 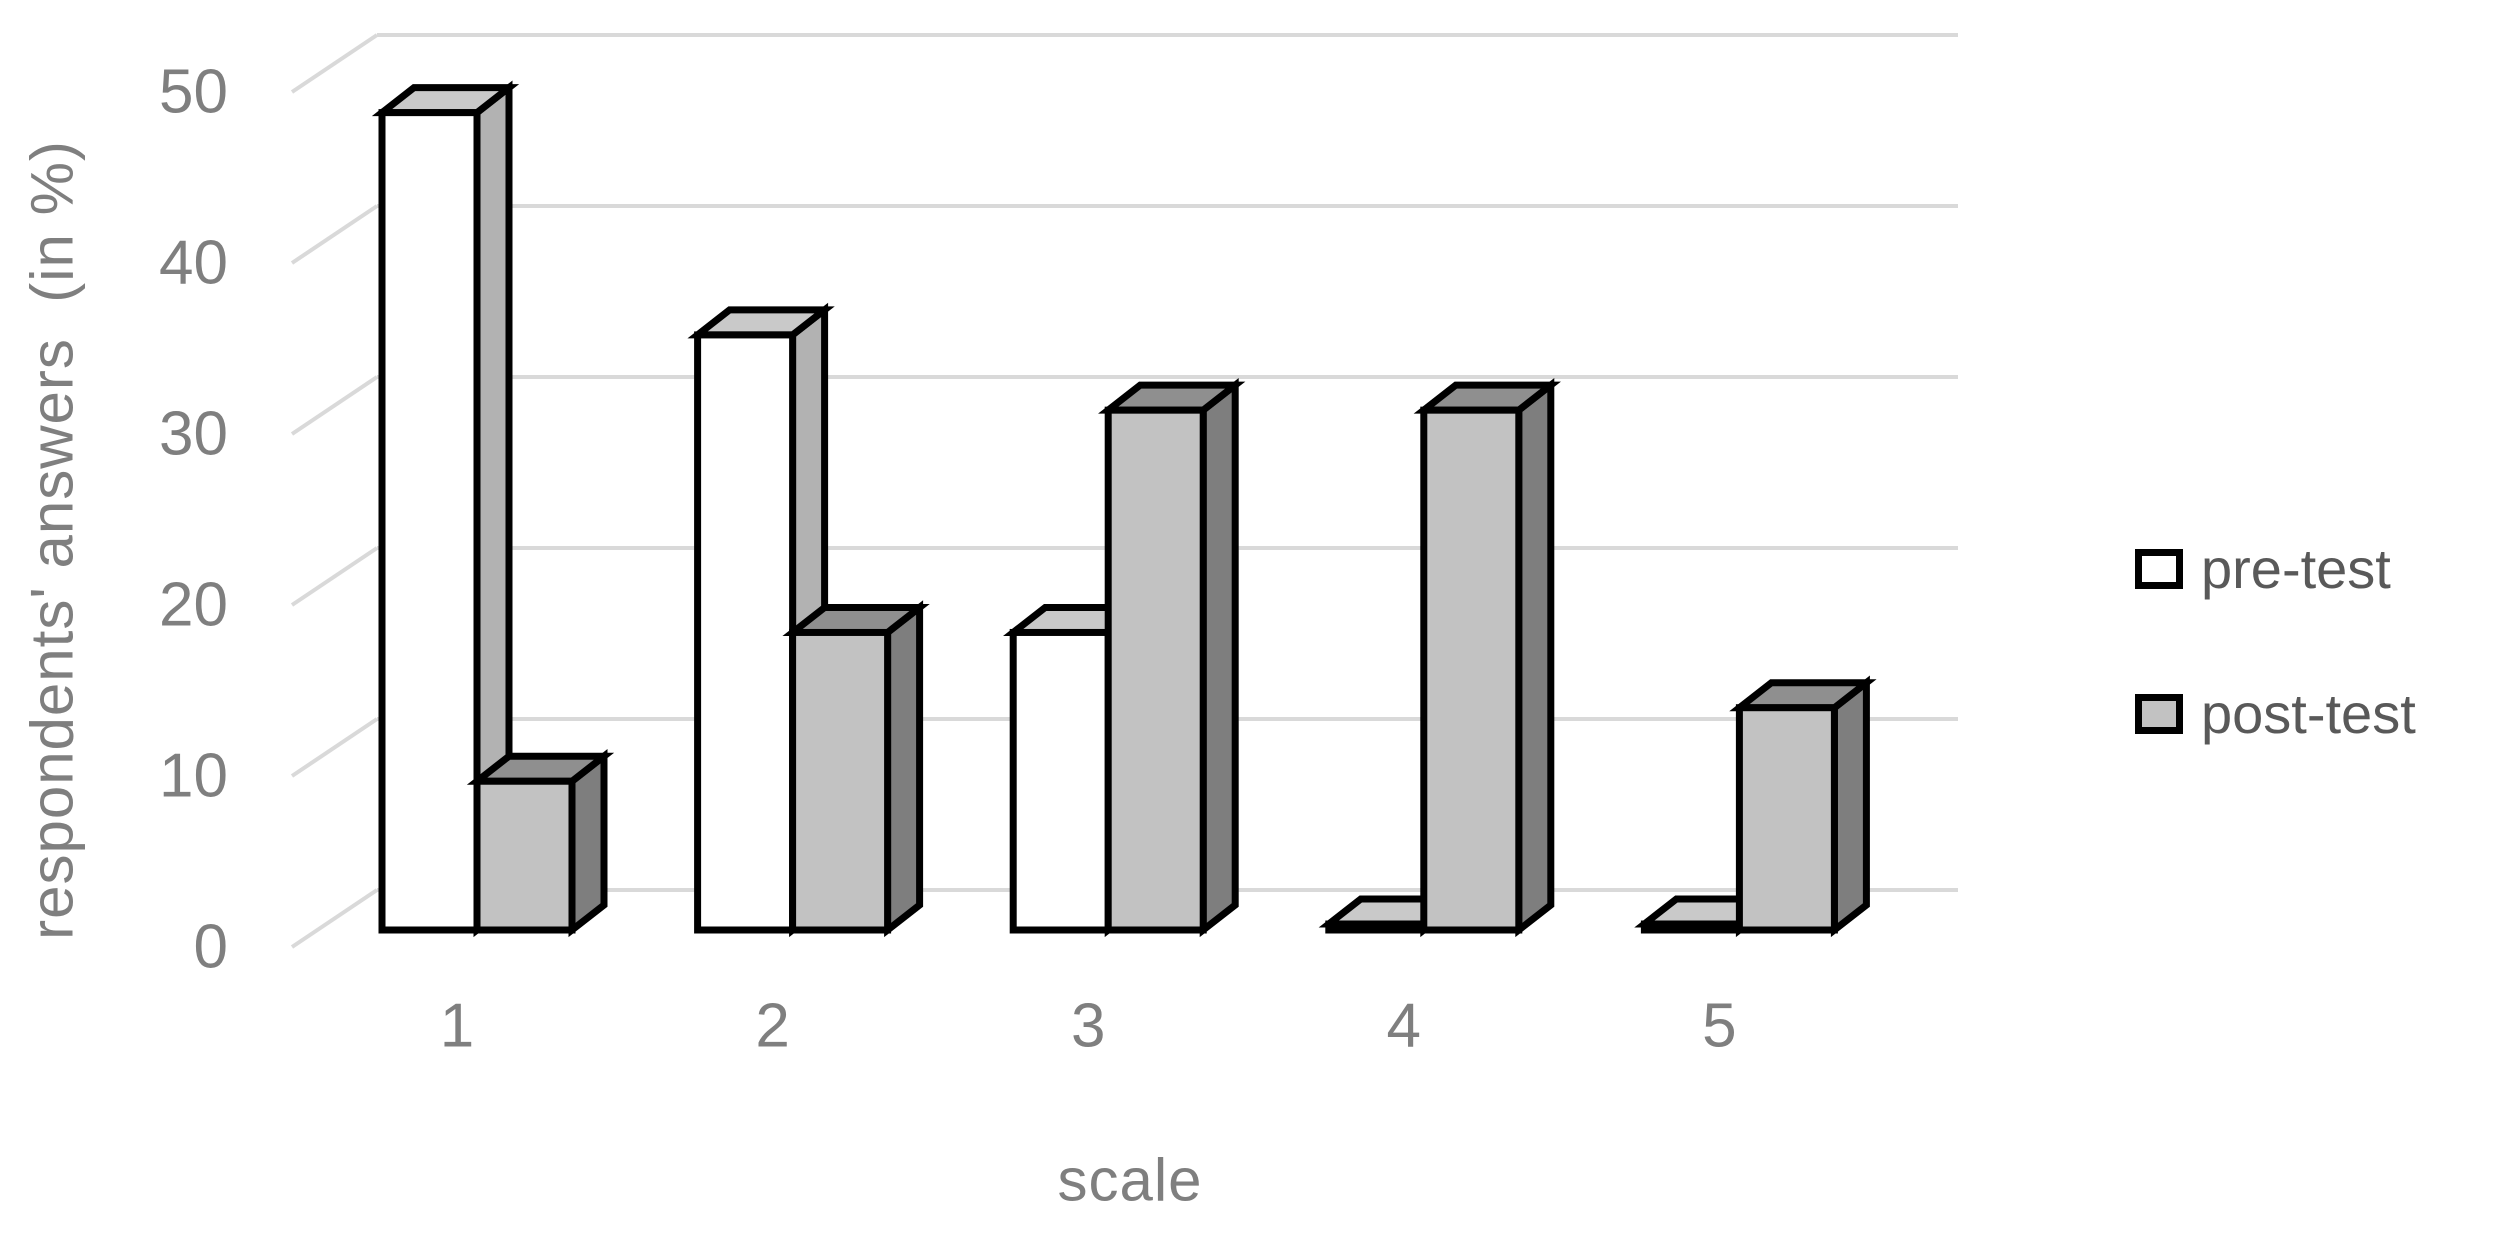 What do you see at coordinates (211, 946) in the screenshot?
I see `y-tick-label-0: 0` at bounding box center [211, 946].